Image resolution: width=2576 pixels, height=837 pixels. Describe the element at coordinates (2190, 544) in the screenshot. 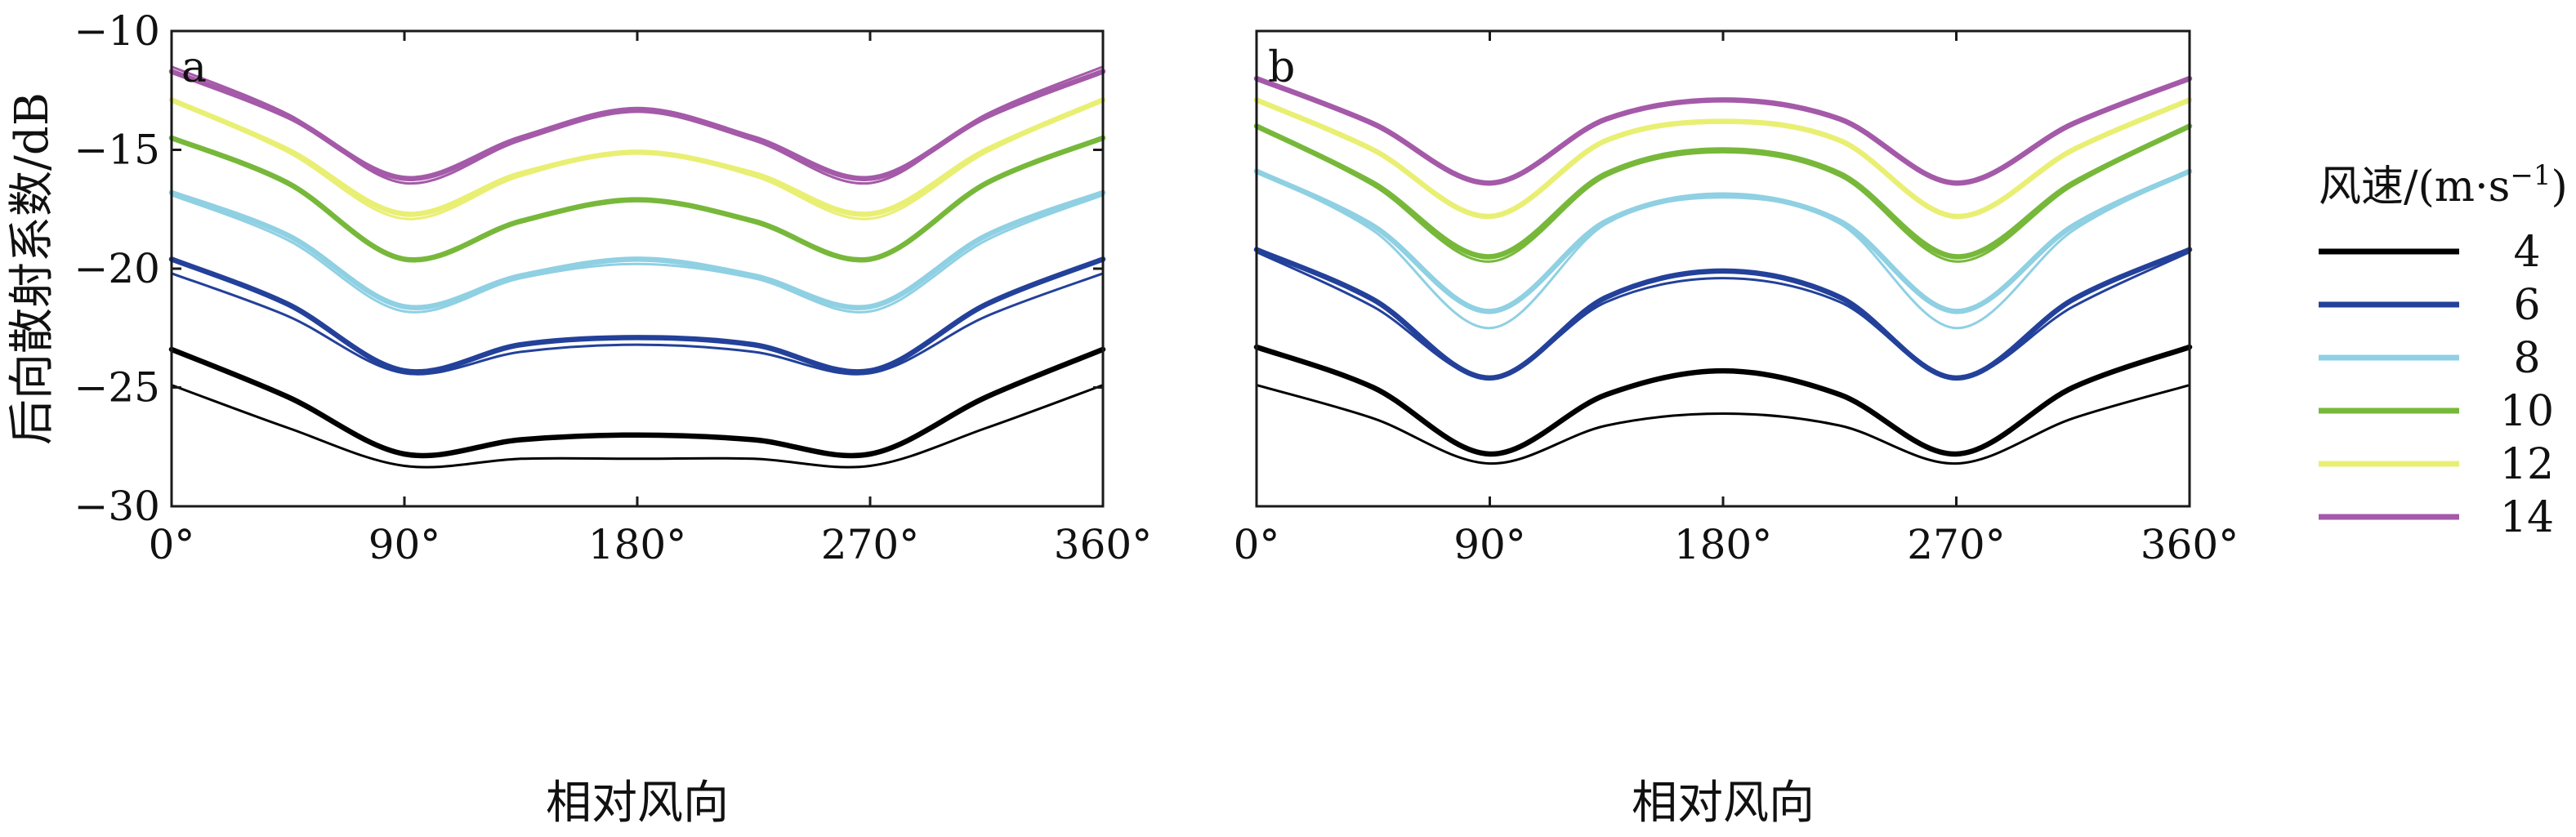

I see `panel-b-x-tick-label: 360°` at that location.